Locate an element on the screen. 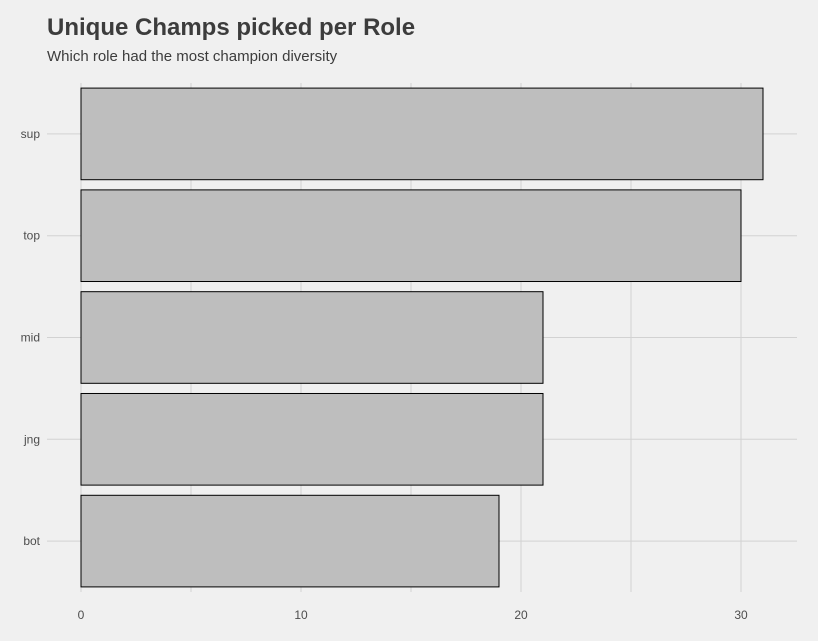  bar-top is located at coordinates (411, 236).